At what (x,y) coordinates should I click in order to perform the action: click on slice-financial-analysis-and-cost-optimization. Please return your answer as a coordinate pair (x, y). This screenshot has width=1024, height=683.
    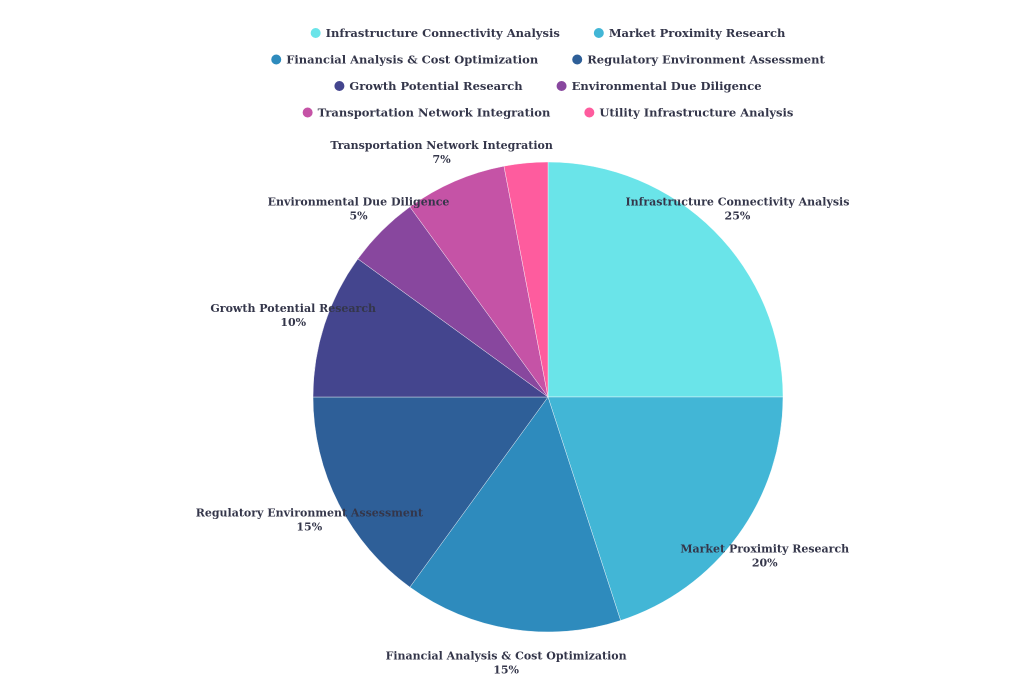
    Looking at the image, I should click on (515, 514).